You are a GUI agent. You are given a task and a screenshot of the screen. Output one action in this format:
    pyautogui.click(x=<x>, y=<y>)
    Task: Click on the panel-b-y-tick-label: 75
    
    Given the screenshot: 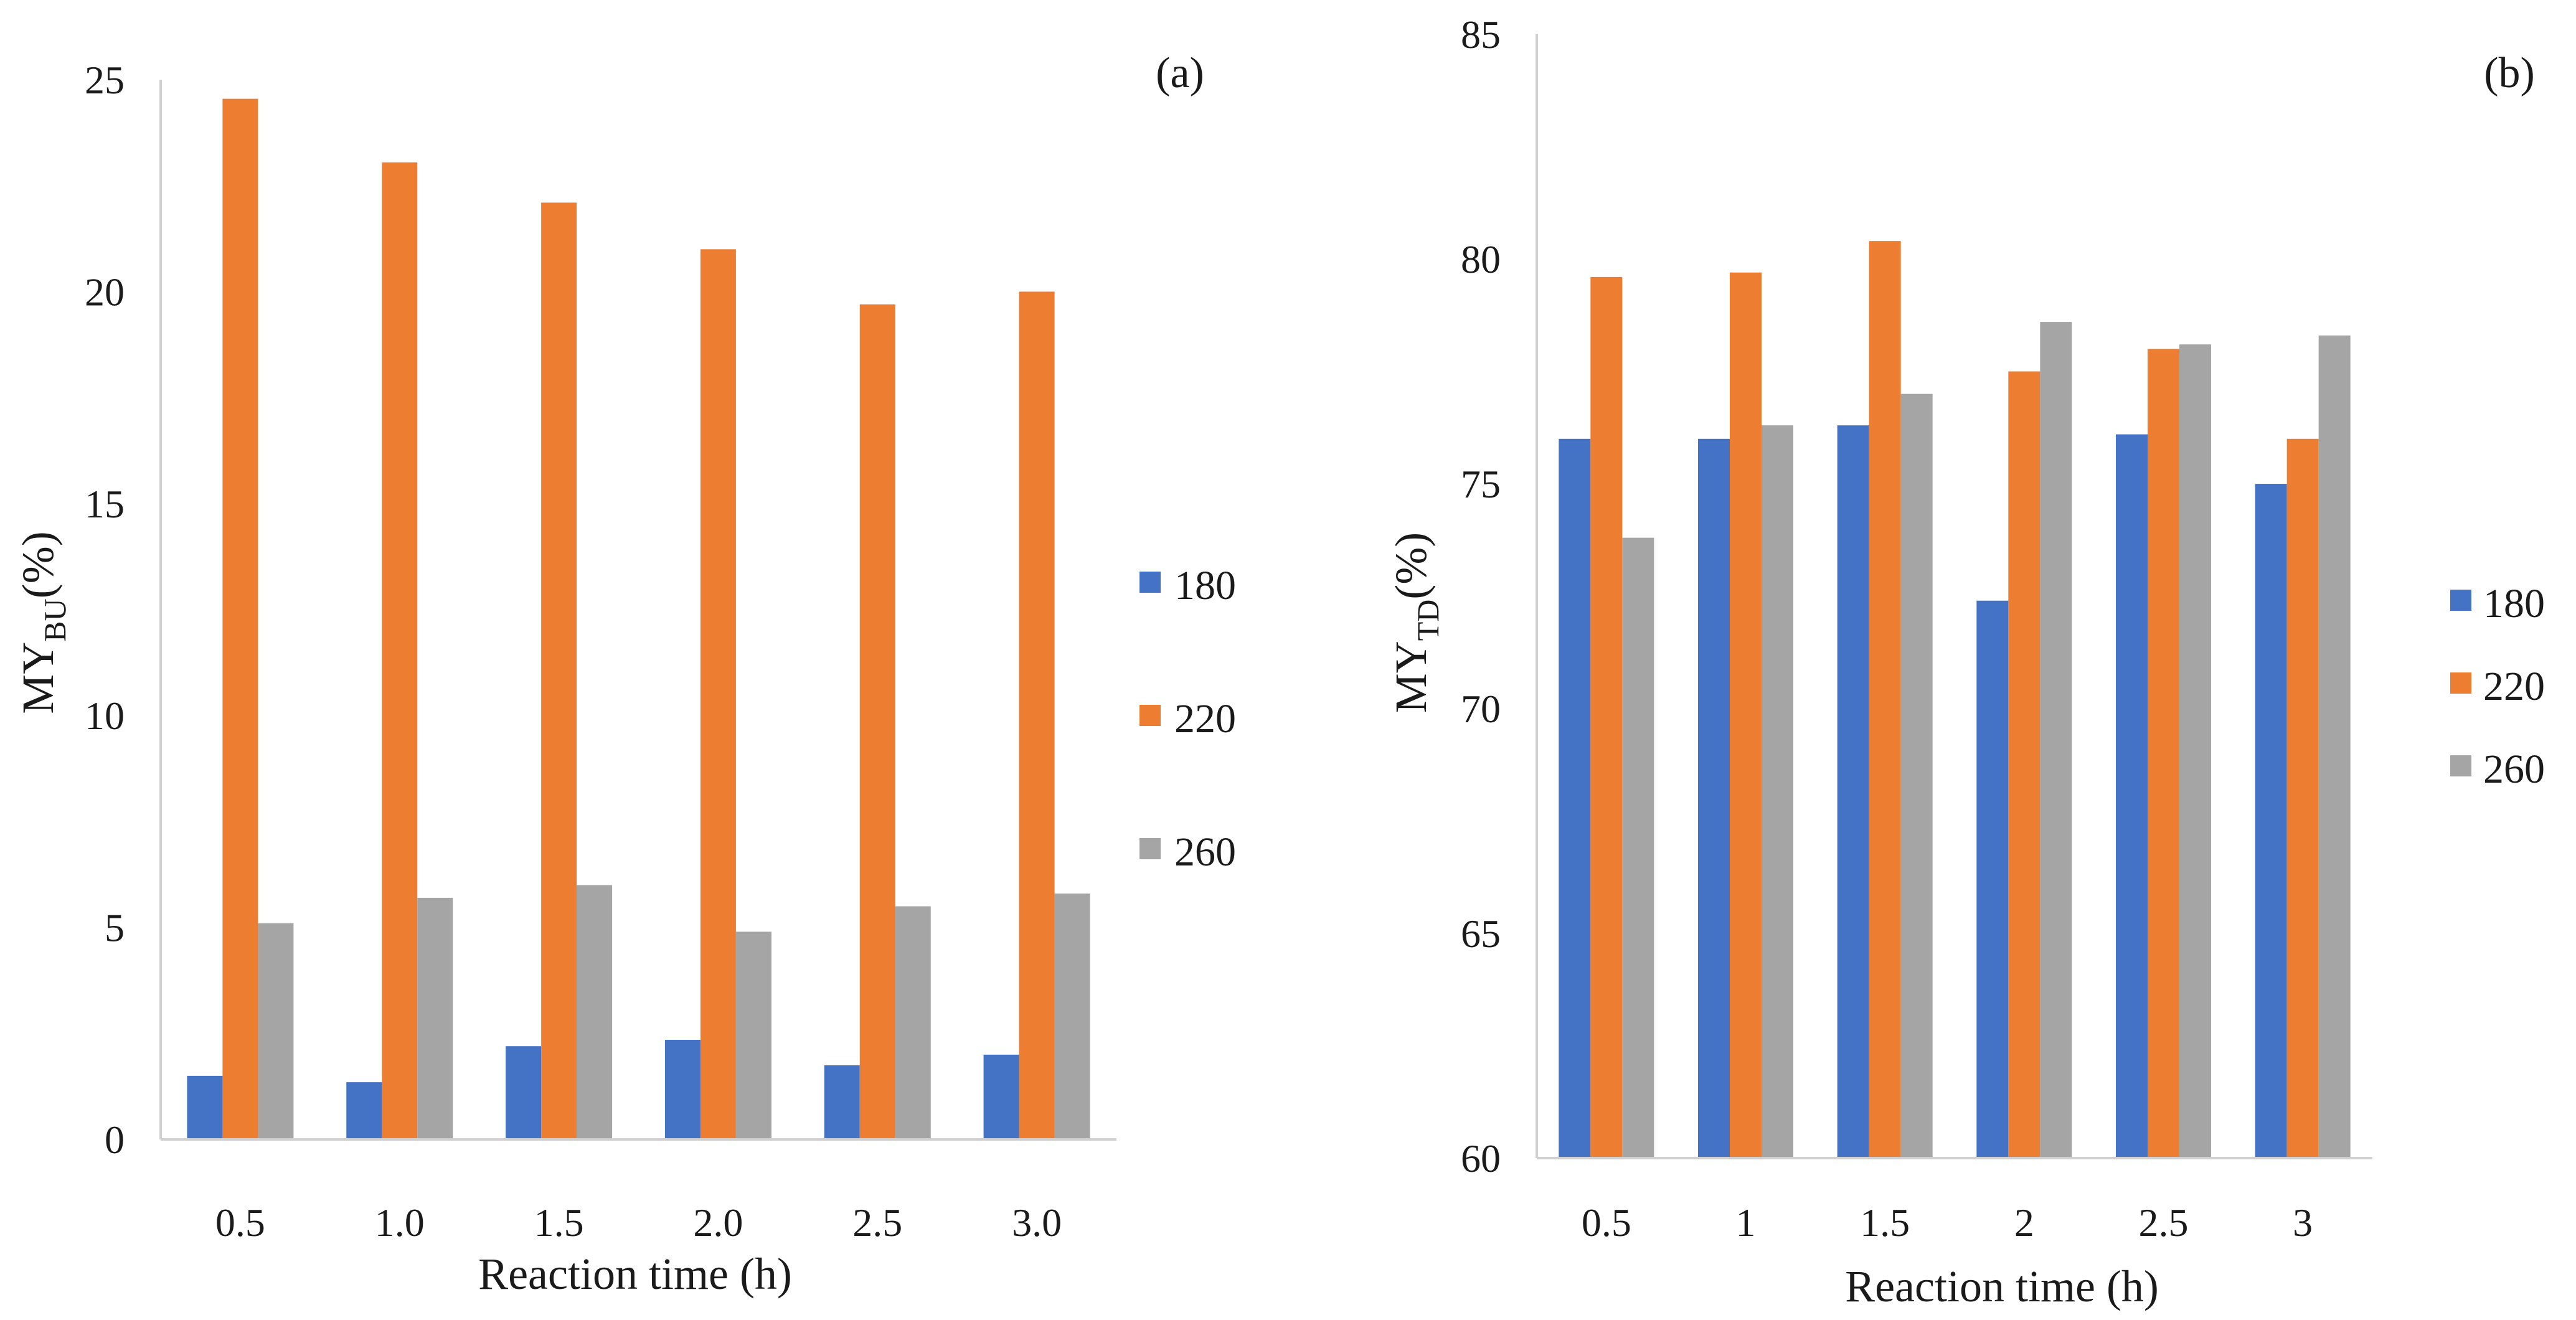 What is the action you would take?
    pyautogui.click(x=1481, y=484)
    